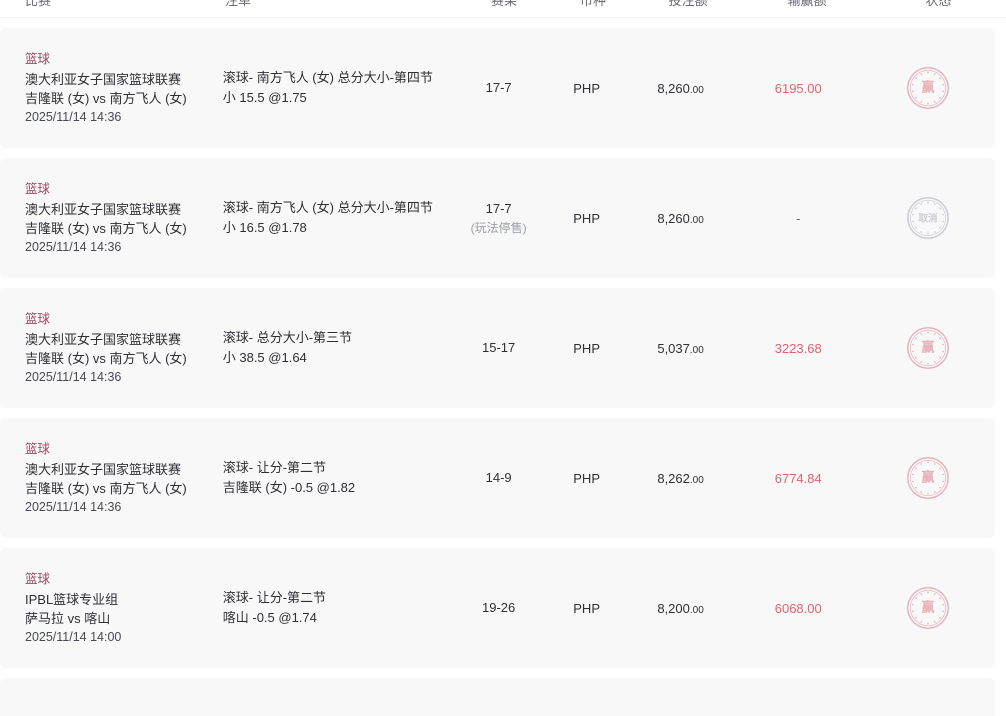  I want to click on bet-pick: 喀山 -0.5 @1.74, so click(269, 617).